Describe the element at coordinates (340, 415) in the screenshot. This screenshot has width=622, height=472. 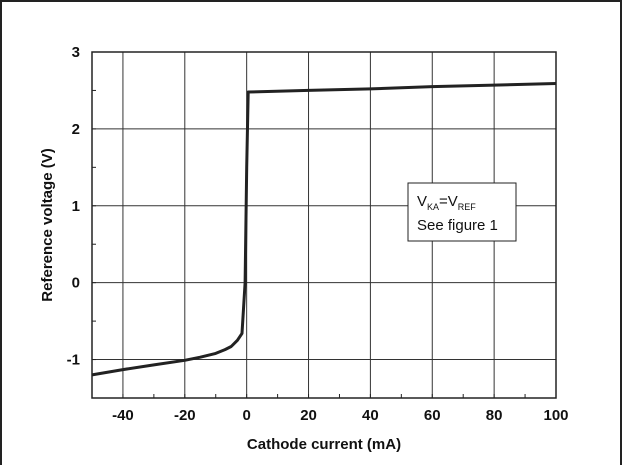
I see `x-tick-labels: -40 -20 0 20 40 60 80 100` at that location.